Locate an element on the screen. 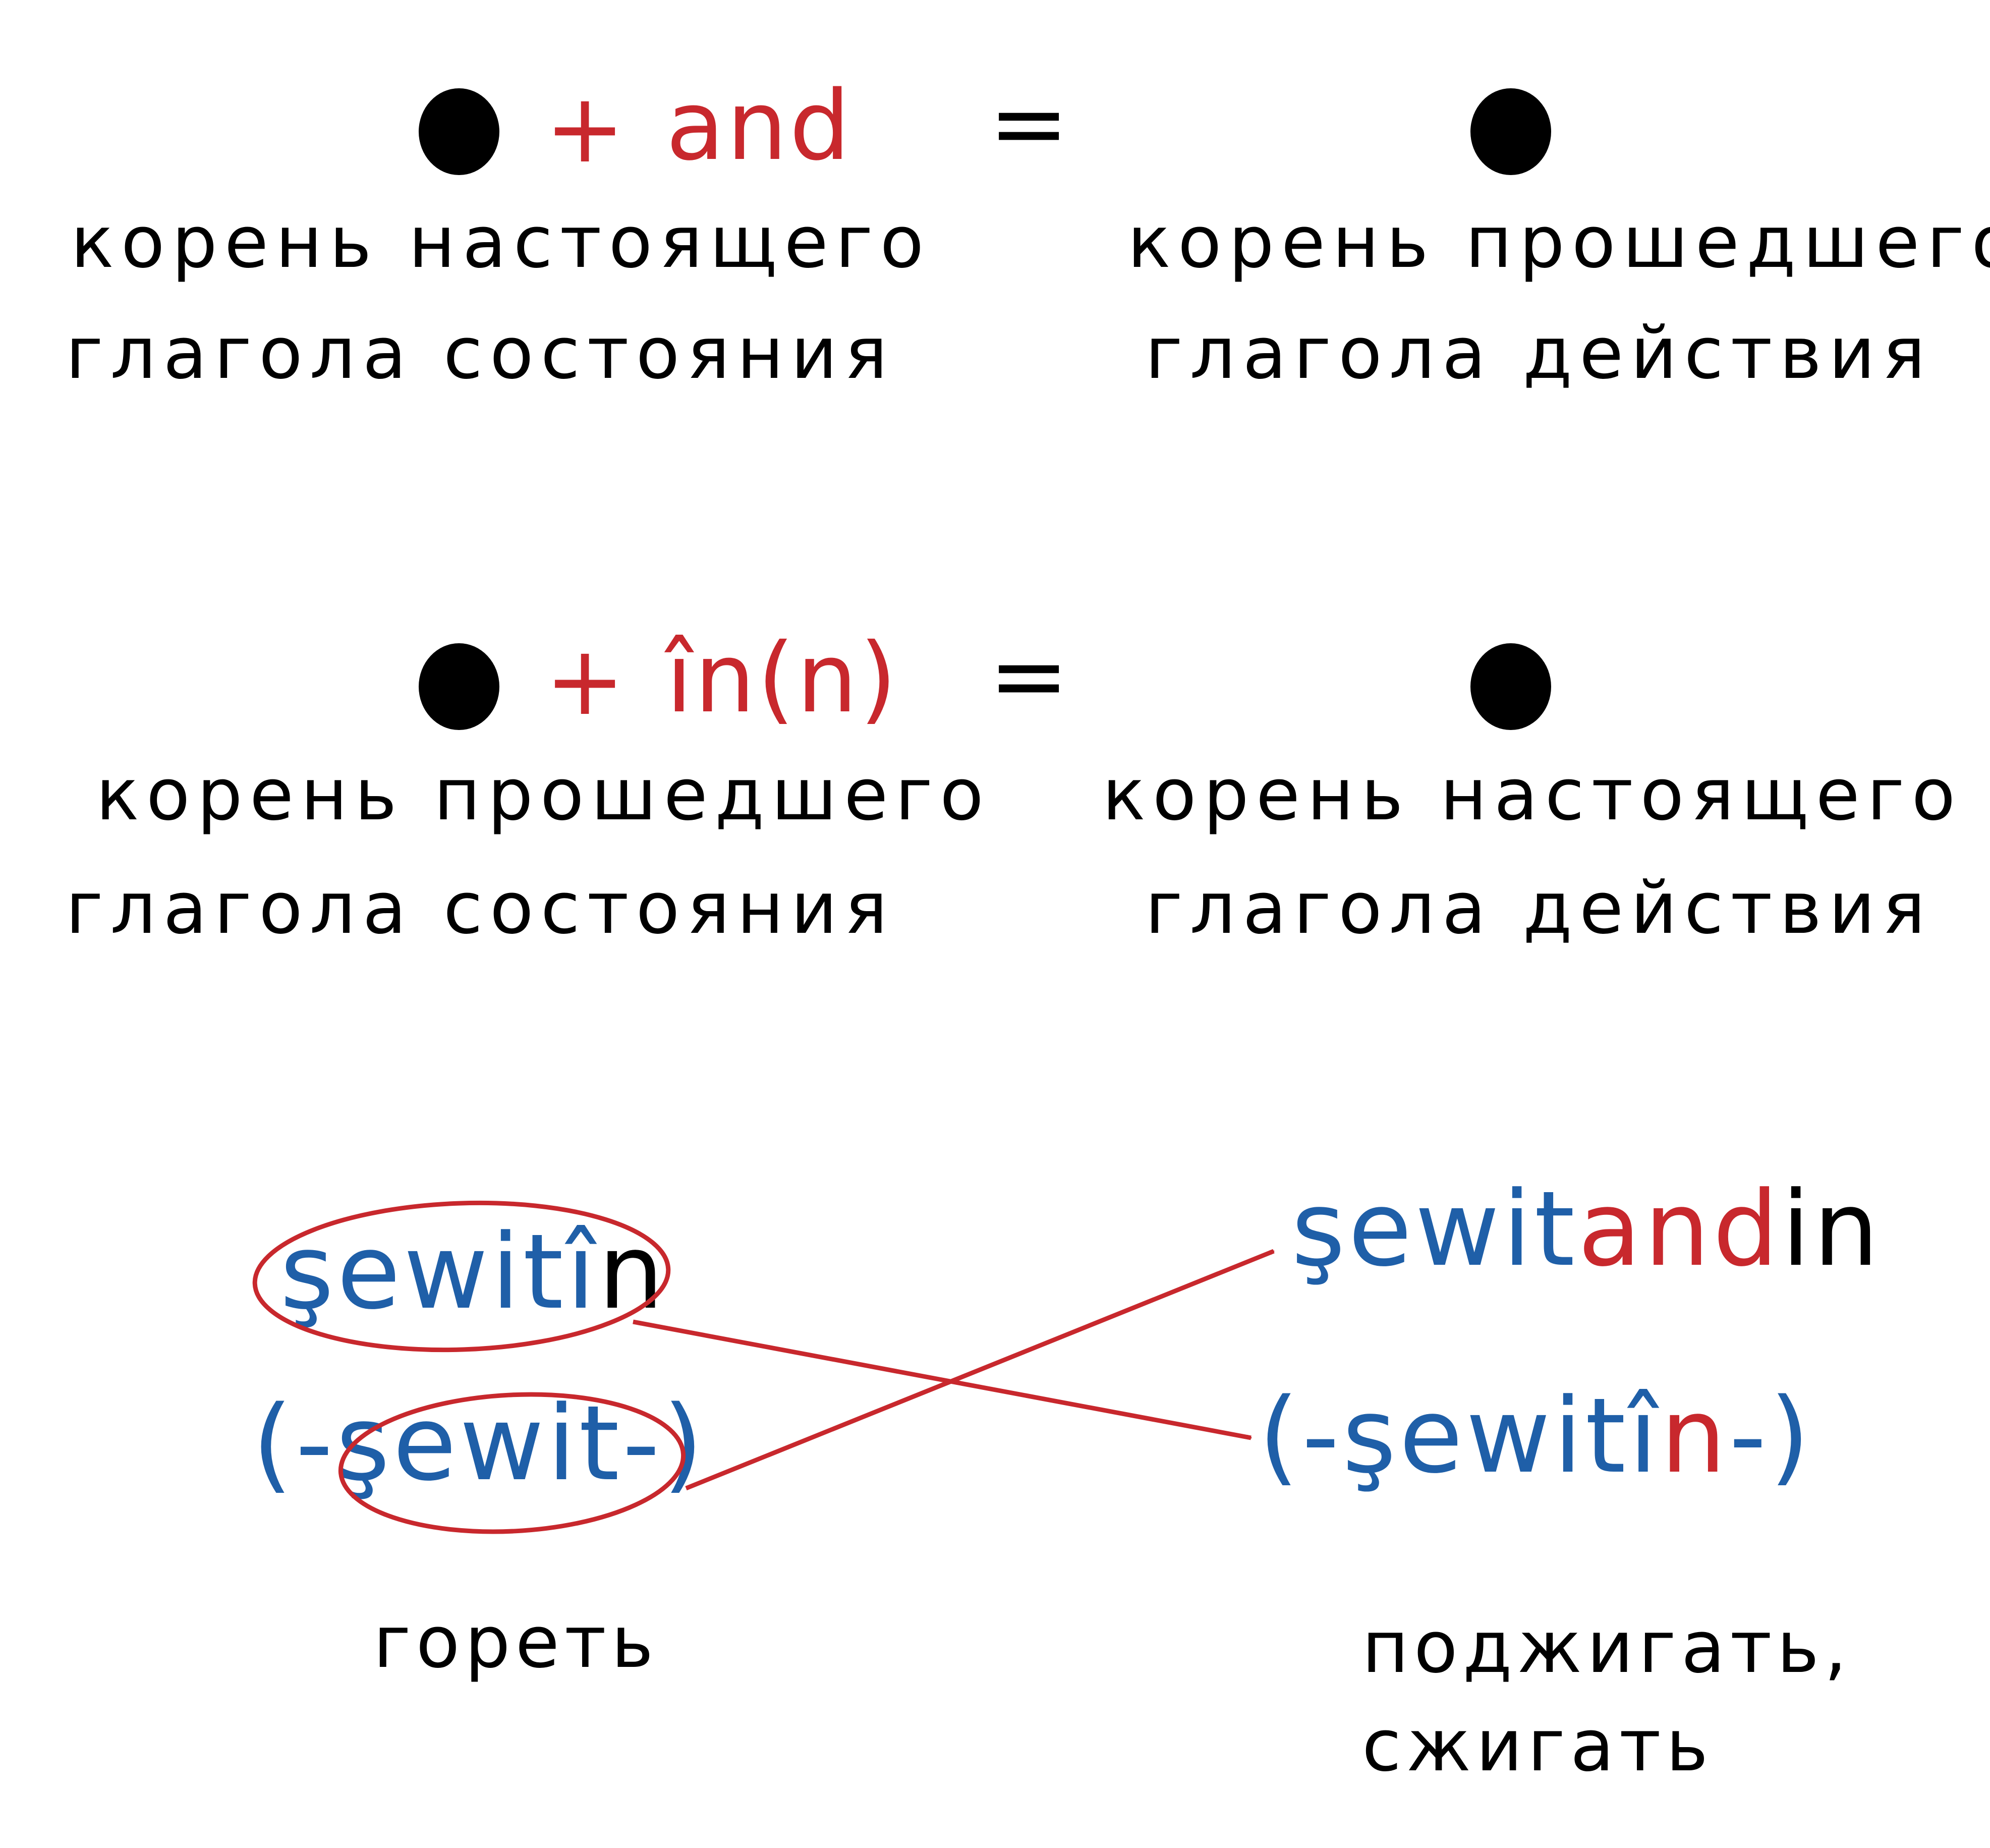 The image size is (1990, 1848). arrow-present-root-to-infinitive is located at coordinates (979, 1370).